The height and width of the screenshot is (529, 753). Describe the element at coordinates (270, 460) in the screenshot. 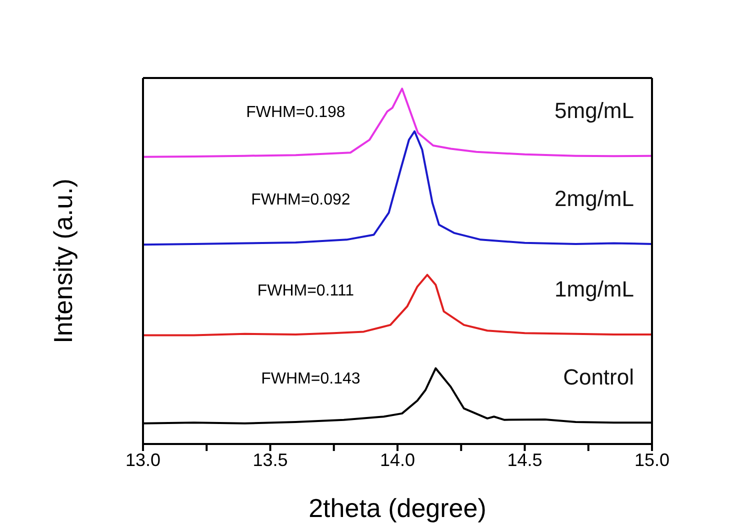

I see `x-tick-label: 13.5` at that location.